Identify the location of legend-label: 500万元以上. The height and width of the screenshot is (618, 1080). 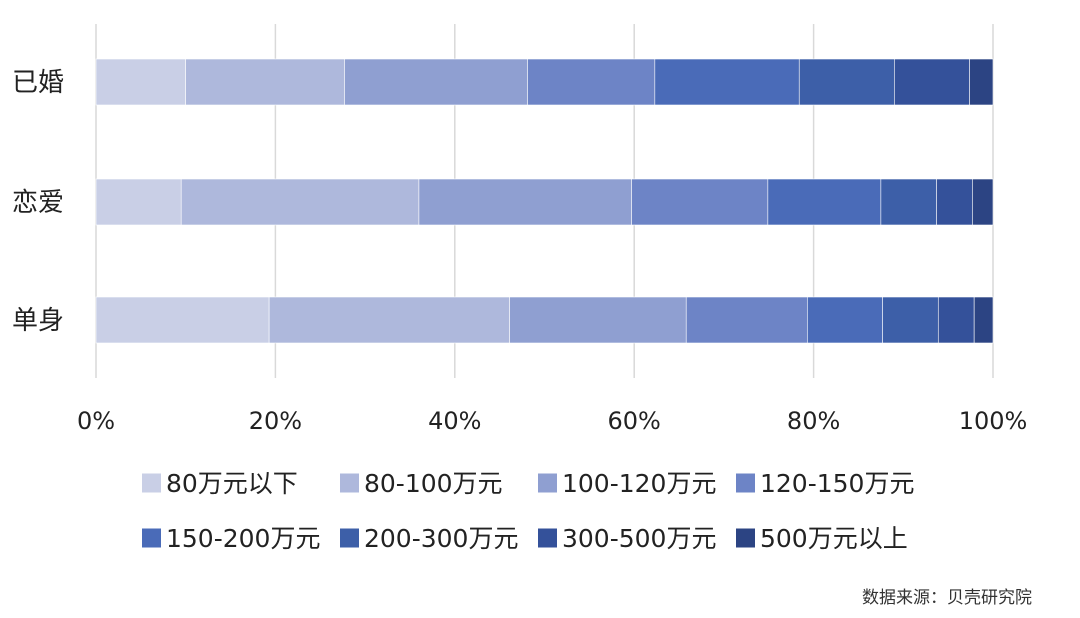
(834, 538).